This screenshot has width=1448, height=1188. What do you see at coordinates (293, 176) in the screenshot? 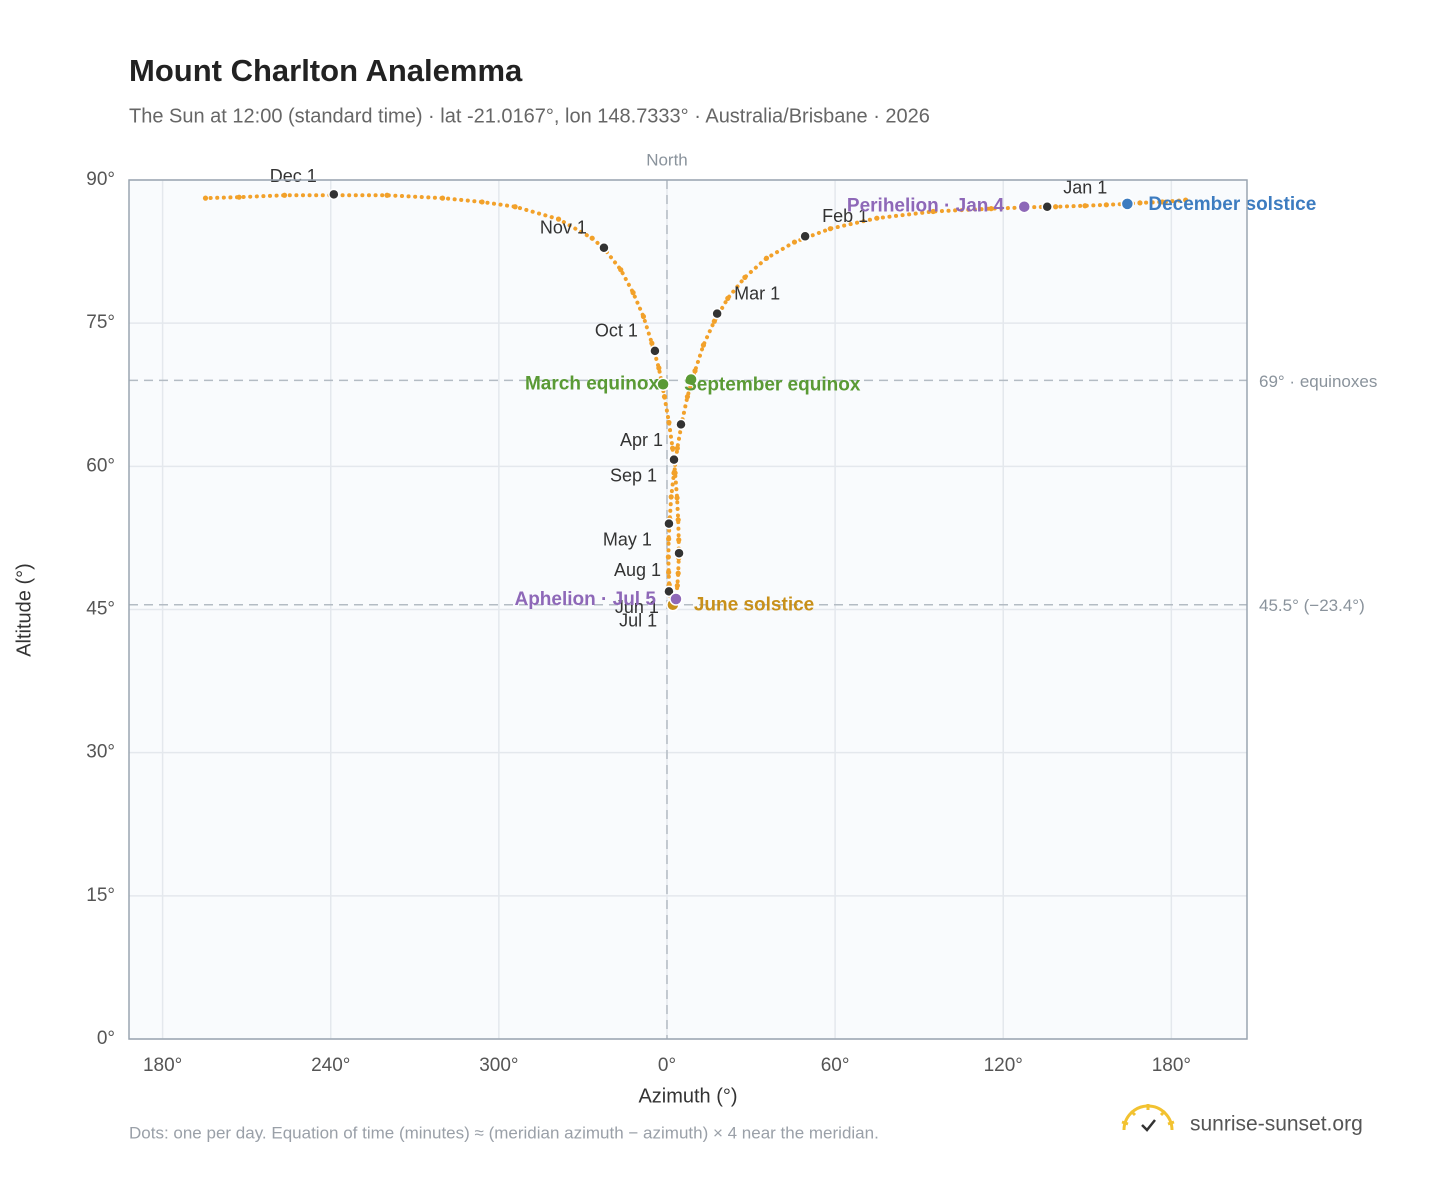
I see `month-label: Dec 1` at bounding box center [293, 176].